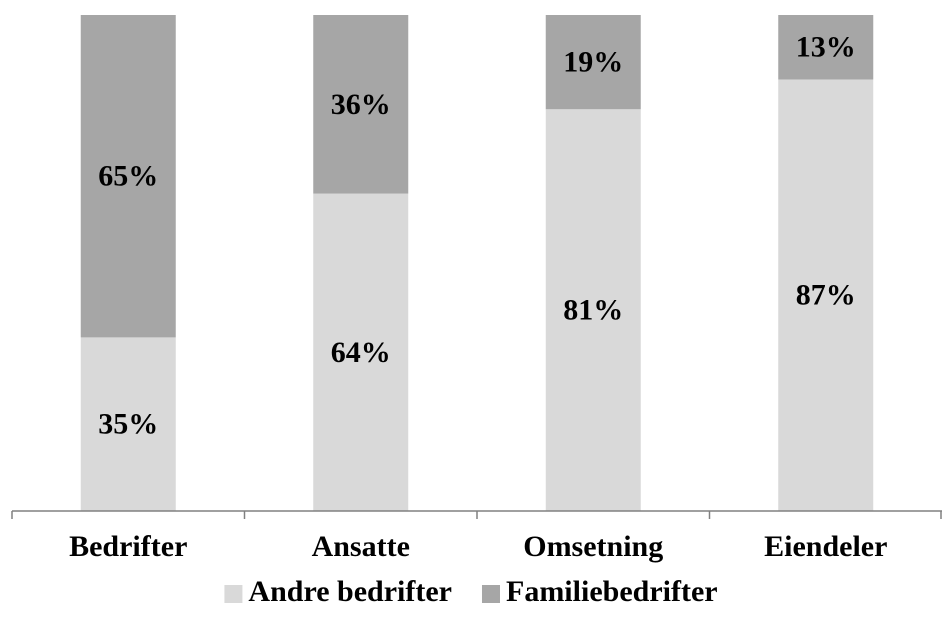 This screenshot has height=618, width=942. I want to click on legend-swatch-andre-bedrifter, so click(233, 594).